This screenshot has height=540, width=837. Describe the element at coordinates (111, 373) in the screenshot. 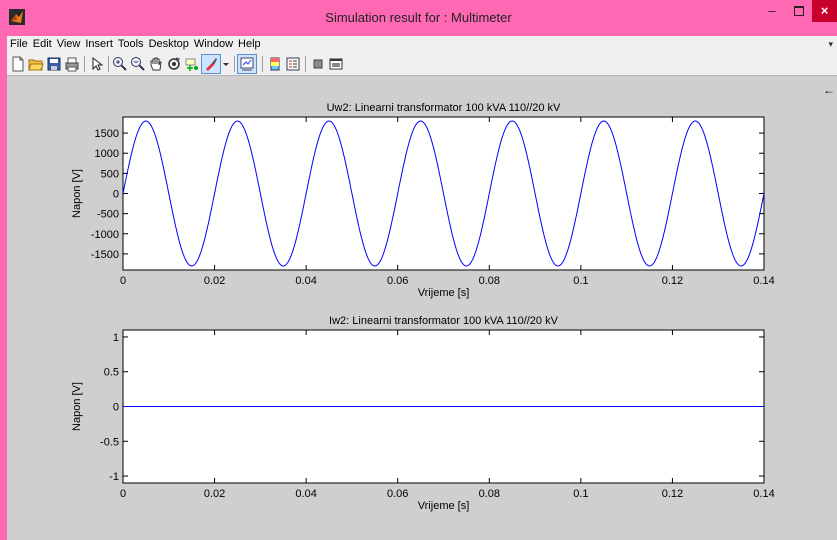

I see `y-tick-label: 0.5` at that location.